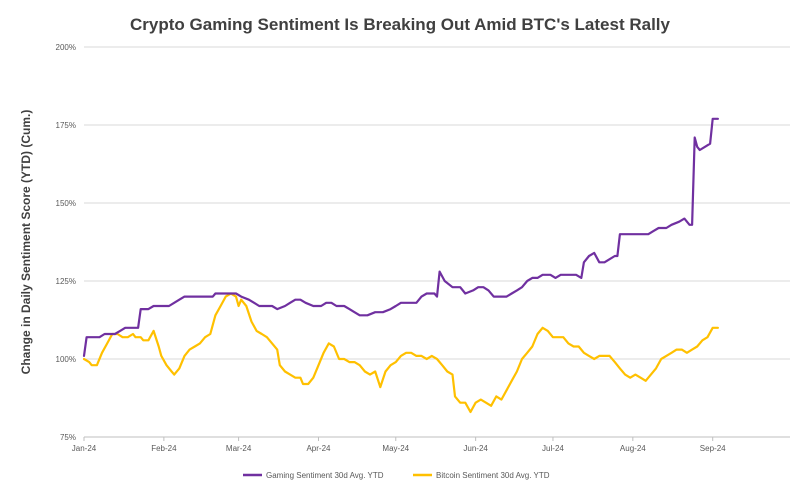  I want to click on legend-label-gaming: Gaming Sentiment 30d Avg. YTD, so click(325, 475).